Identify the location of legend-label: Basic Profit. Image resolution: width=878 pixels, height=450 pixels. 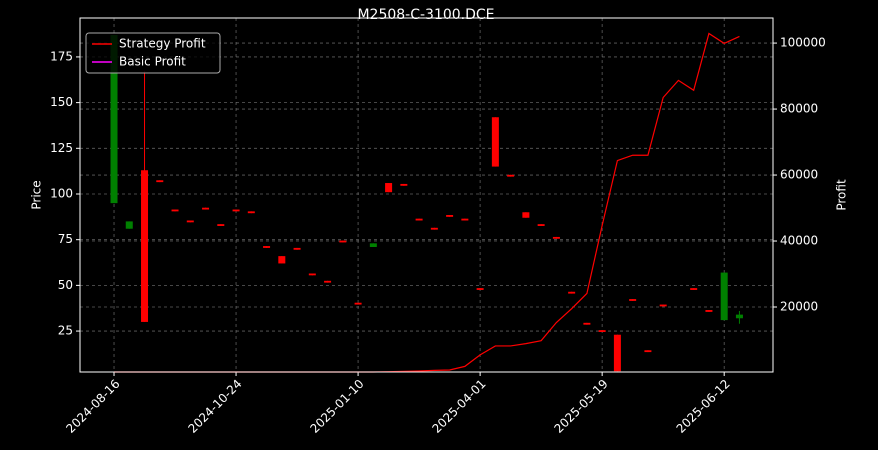
(152, 62).